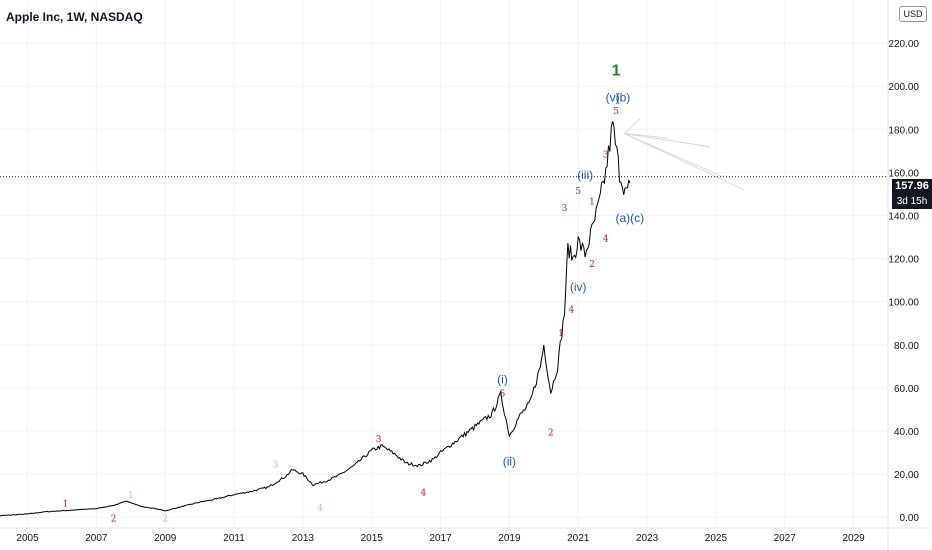  What do you see at coordinates (234, 538) in the screenshot?
I see `x-tick-label: 2011` at bounding box center [234, 538].